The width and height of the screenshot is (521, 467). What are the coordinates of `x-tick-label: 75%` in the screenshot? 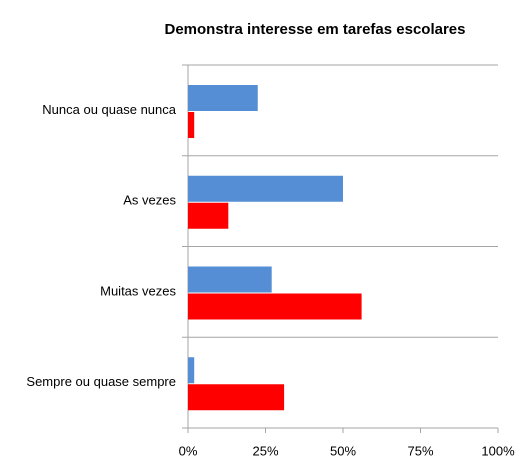 It's located at (420, 450).